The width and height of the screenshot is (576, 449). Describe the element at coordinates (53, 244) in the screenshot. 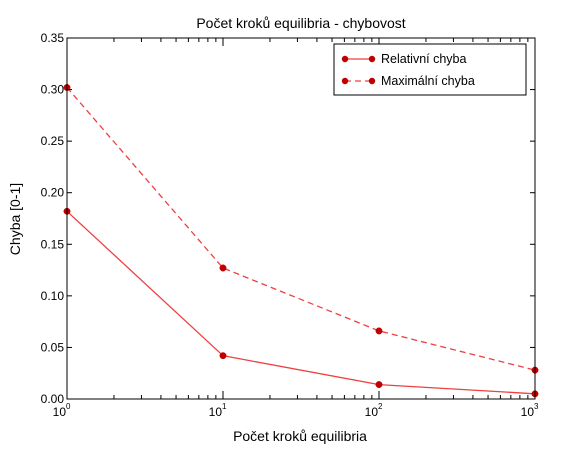

I see `y-tick-label: 0.15` at that location.